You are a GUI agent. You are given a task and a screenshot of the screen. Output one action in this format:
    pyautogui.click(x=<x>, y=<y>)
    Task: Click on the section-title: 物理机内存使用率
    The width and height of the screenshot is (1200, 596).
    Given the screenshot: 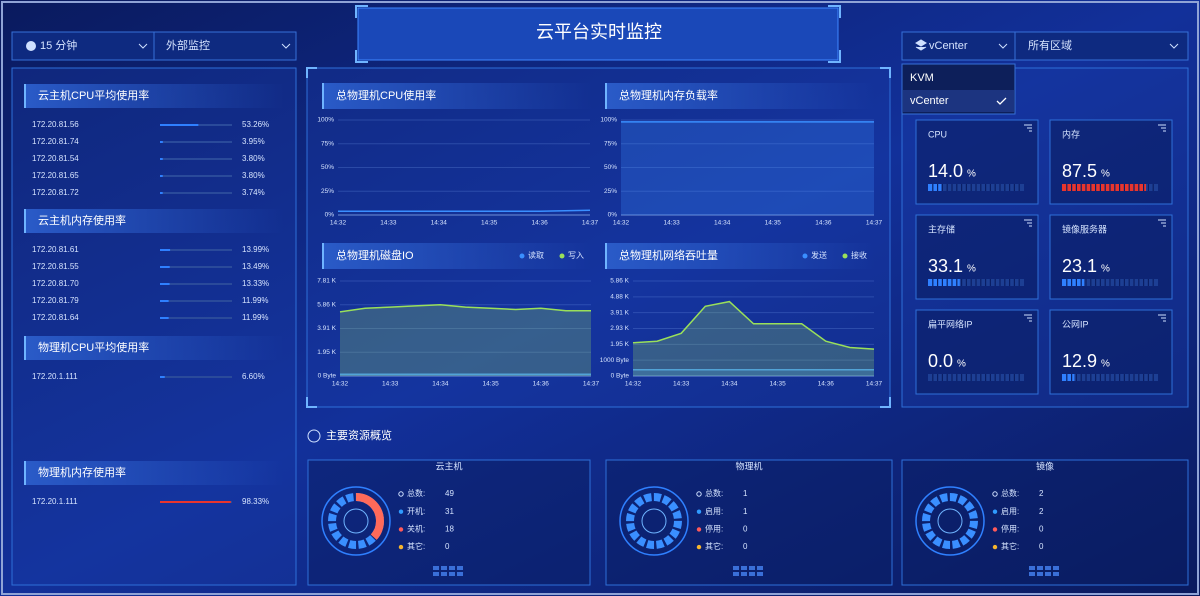 What is the action you would take?
    pyautogui.click(x=82, y=472)
    